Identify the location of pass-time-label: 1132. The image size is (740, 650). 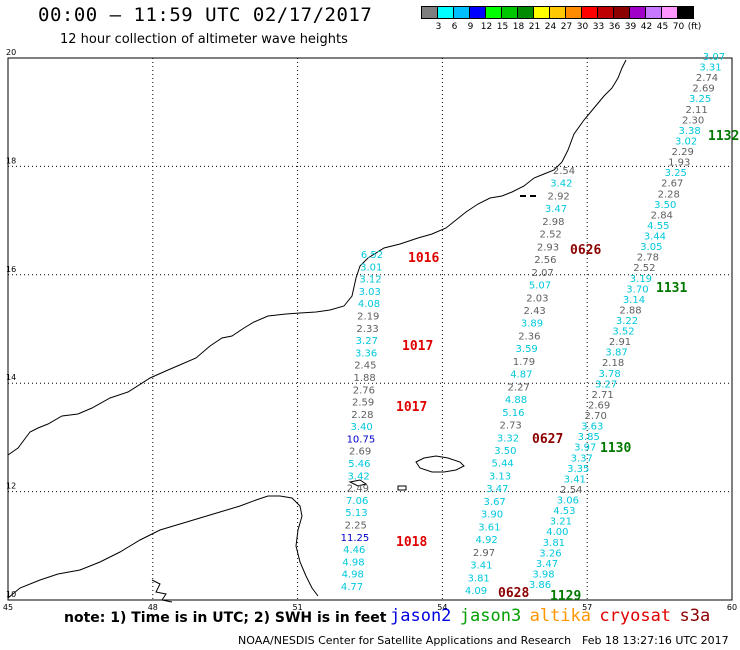
(723, 136).